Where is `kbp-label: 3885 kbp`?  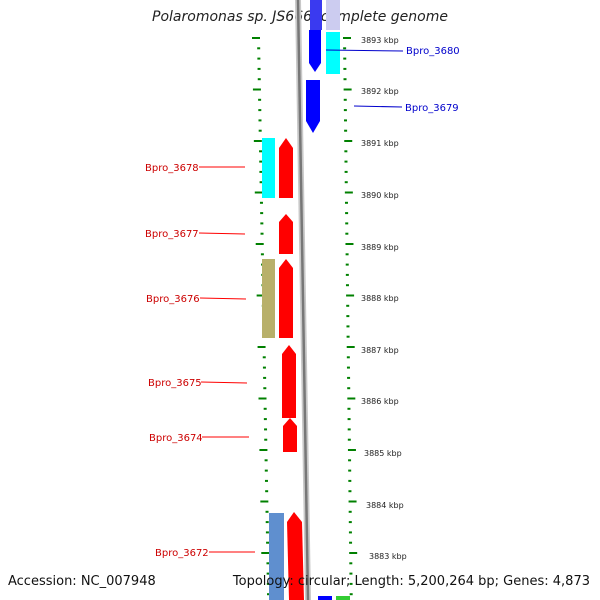
kbp-label: 3885 kbp is located at coordinates (383, 453).